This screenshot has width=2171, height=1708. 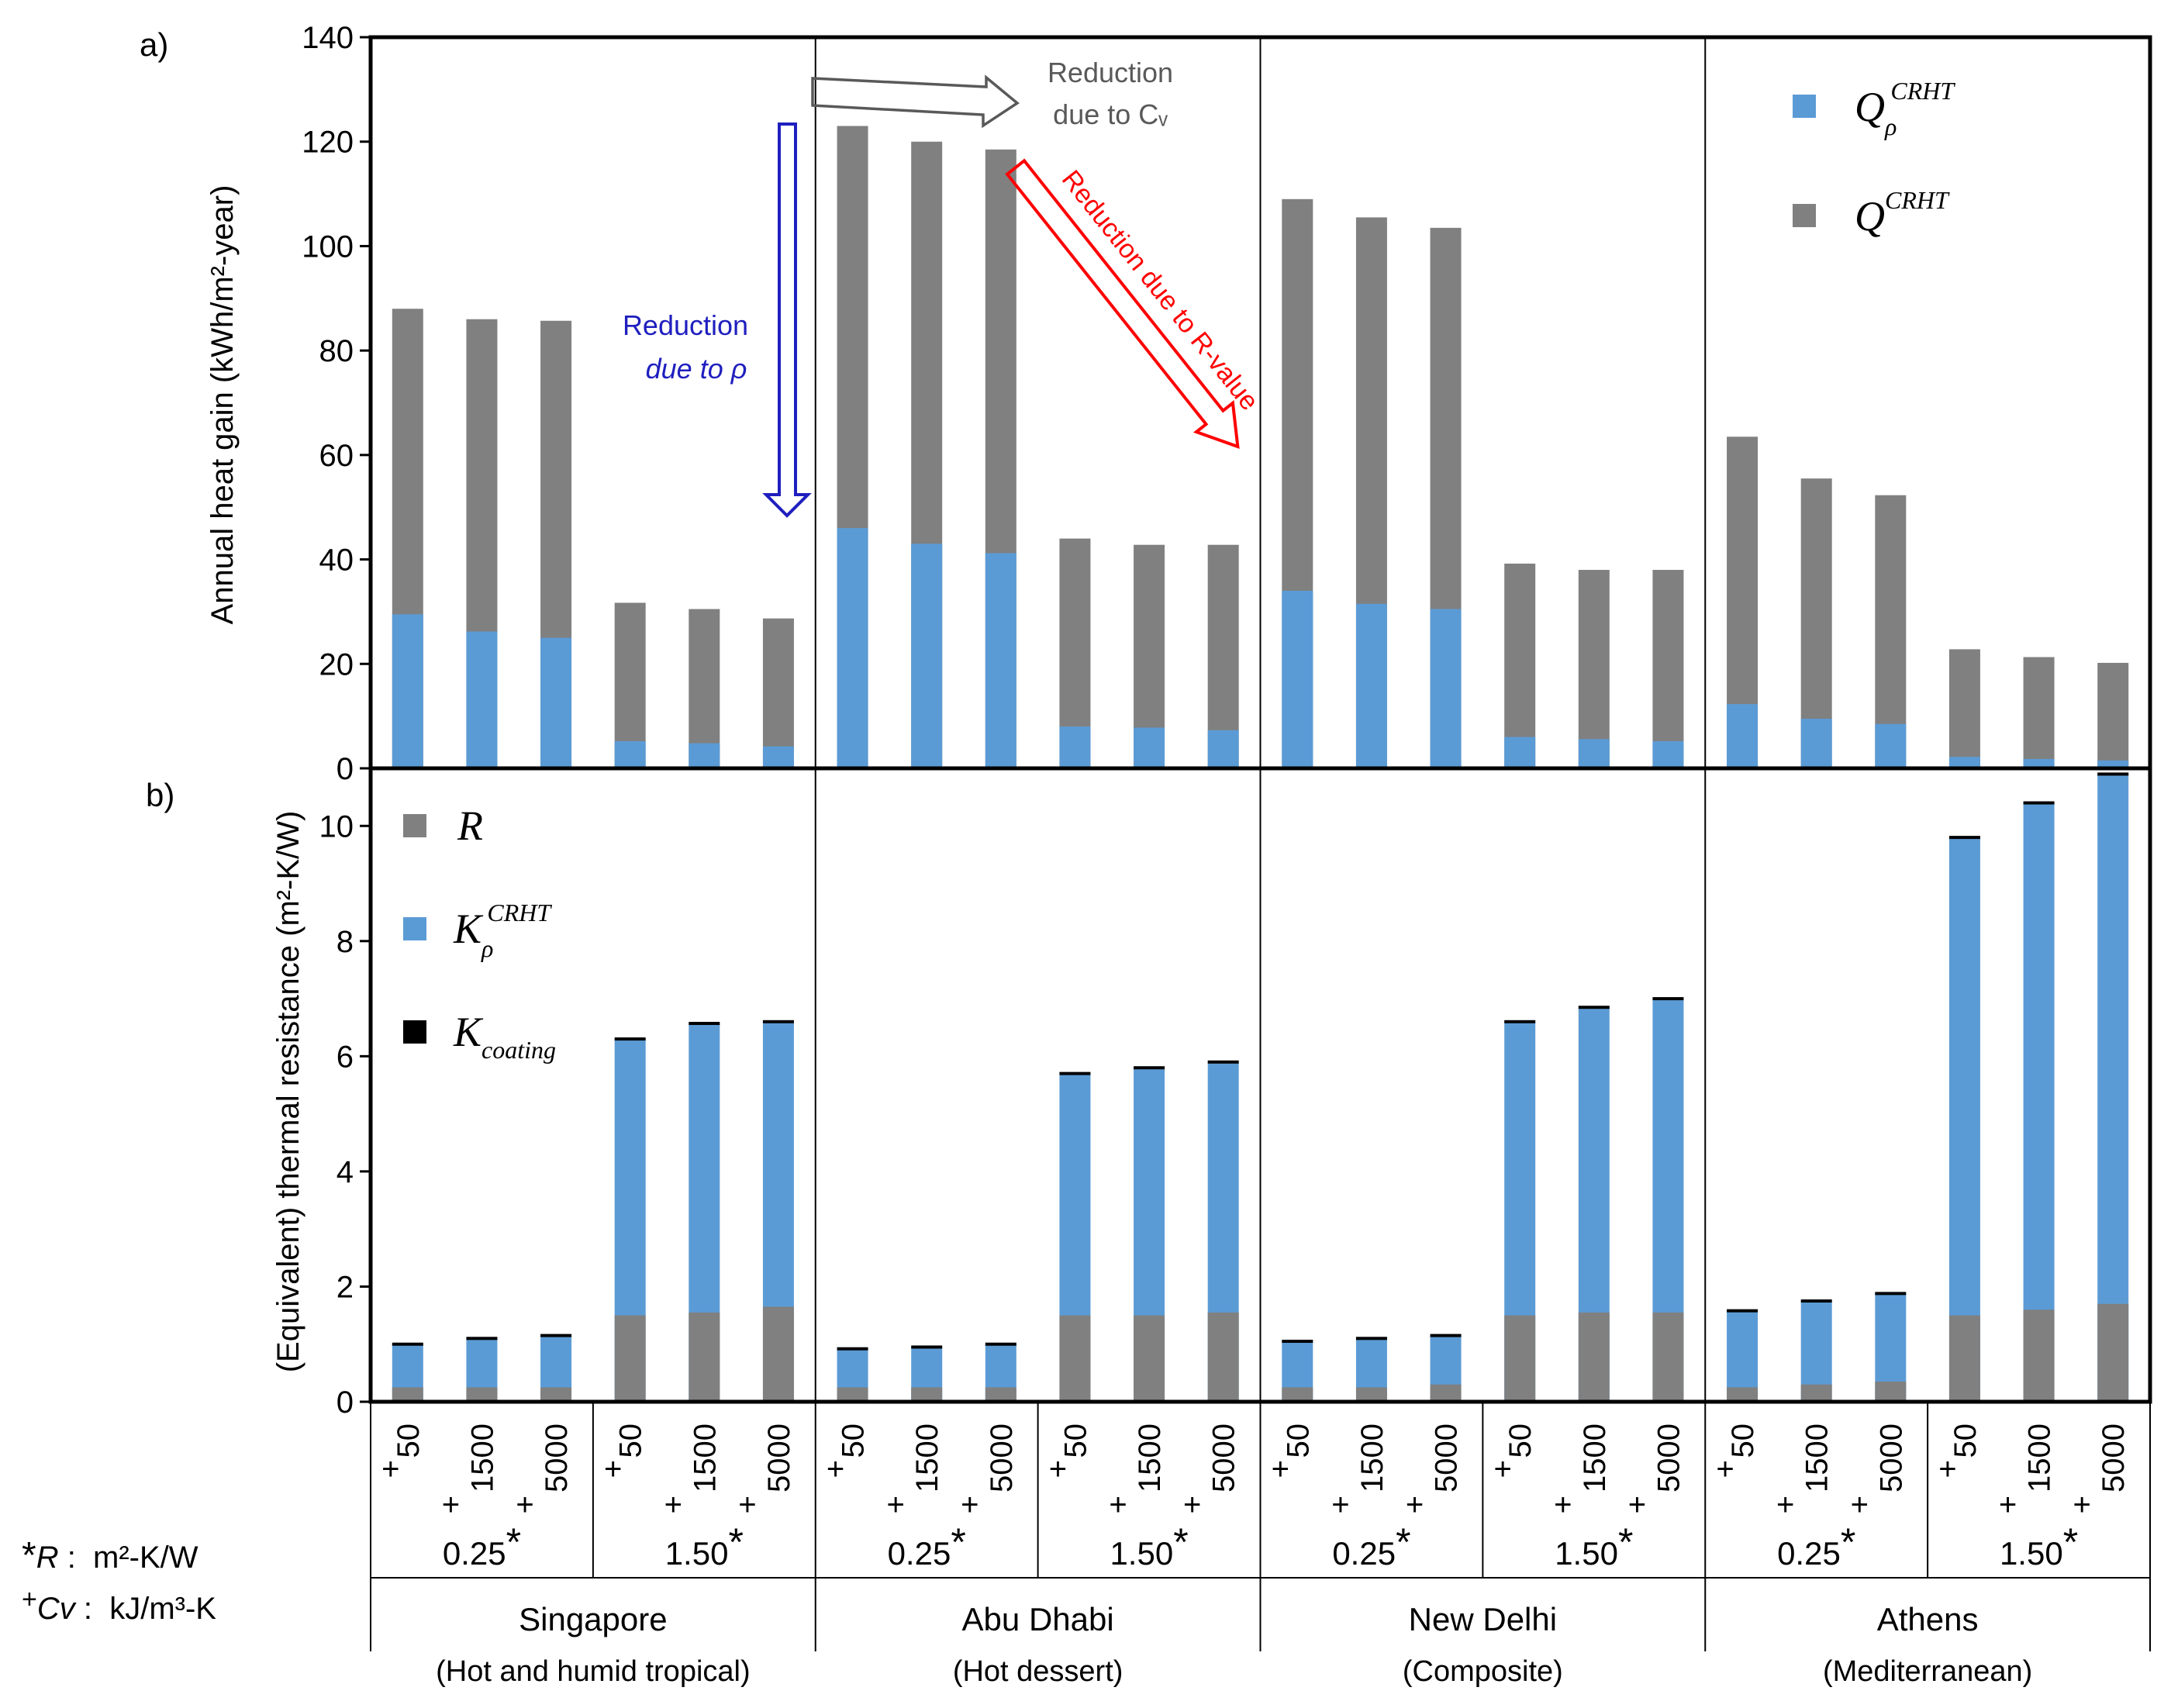 What do you see at coordinates (717, 320) in the screenshot?
I see `annotation-rho: Reduction due to ρ` at bounding box center [717, 320].